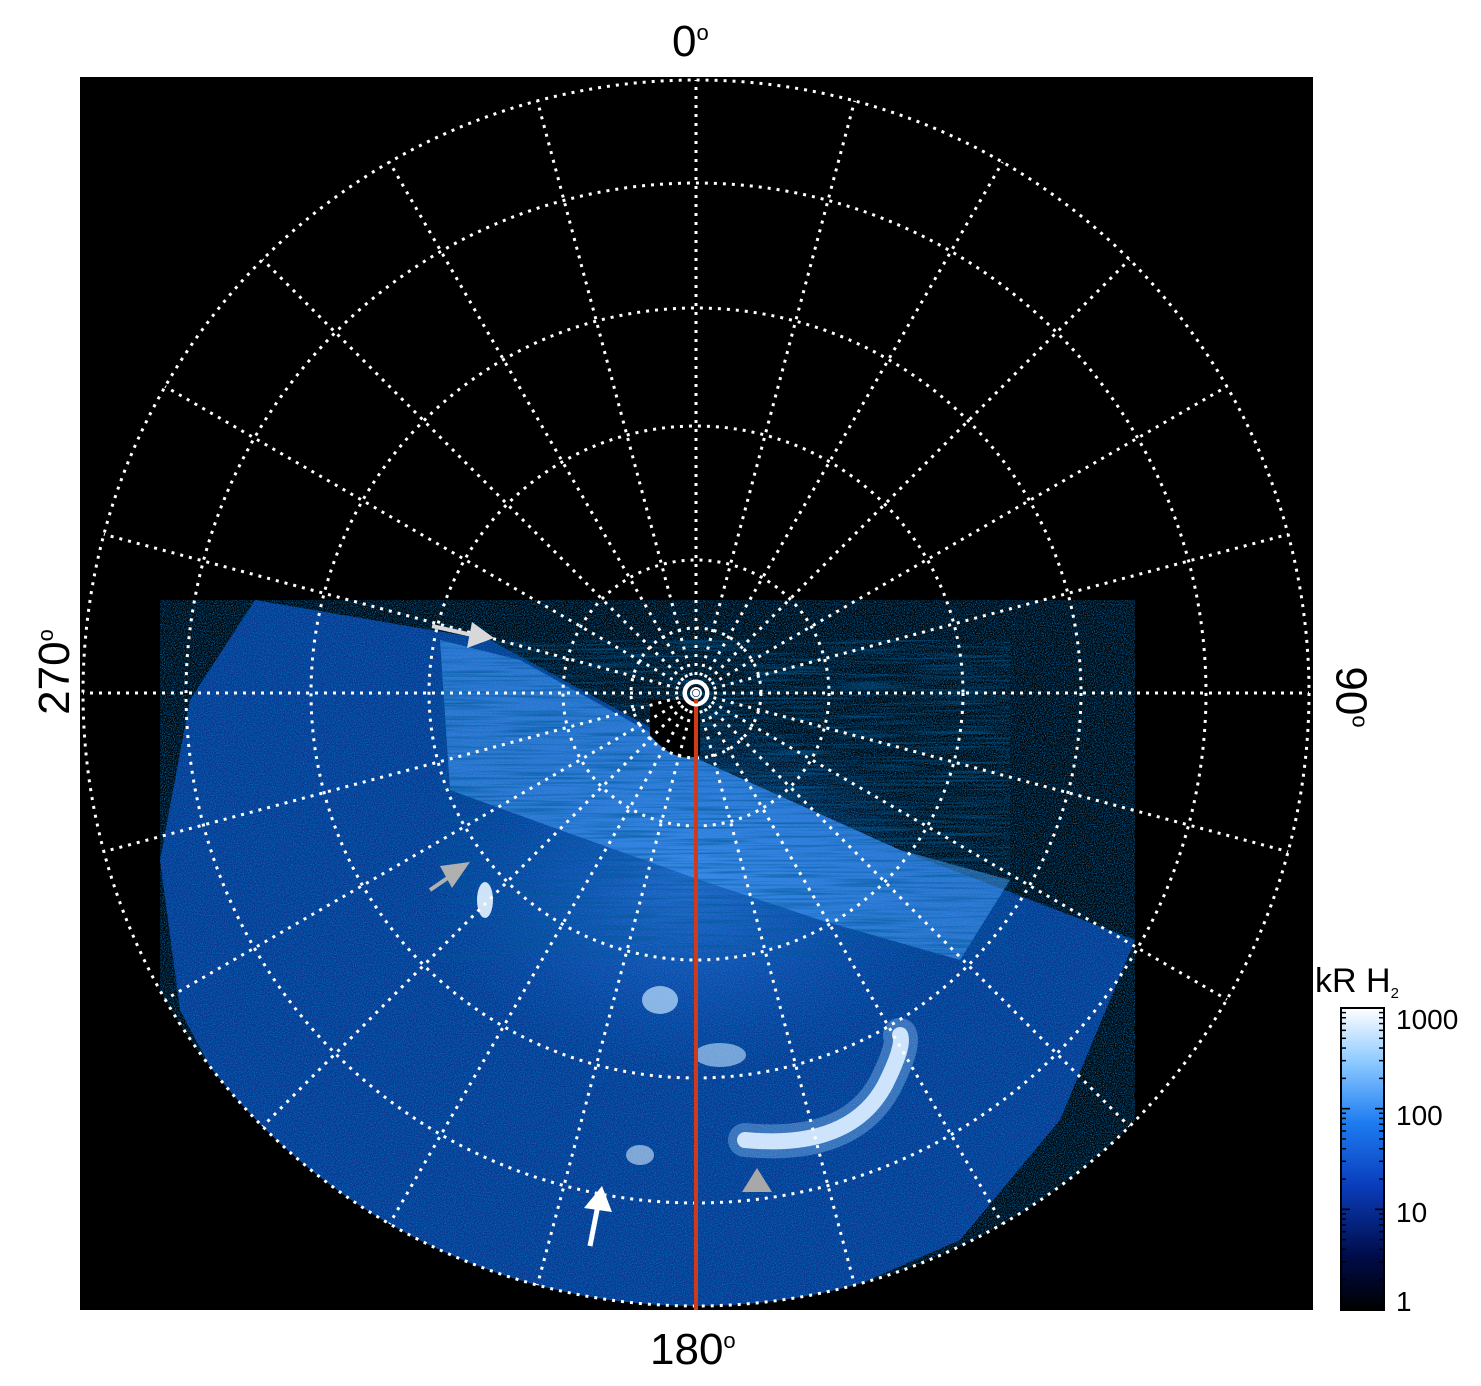 The height and width of the screenshot is (1386, 1481). What do you see at coordinates (690, 41) in the screenshot?
I see `angle-label-0: 0o` at bounding box center [690, 41].